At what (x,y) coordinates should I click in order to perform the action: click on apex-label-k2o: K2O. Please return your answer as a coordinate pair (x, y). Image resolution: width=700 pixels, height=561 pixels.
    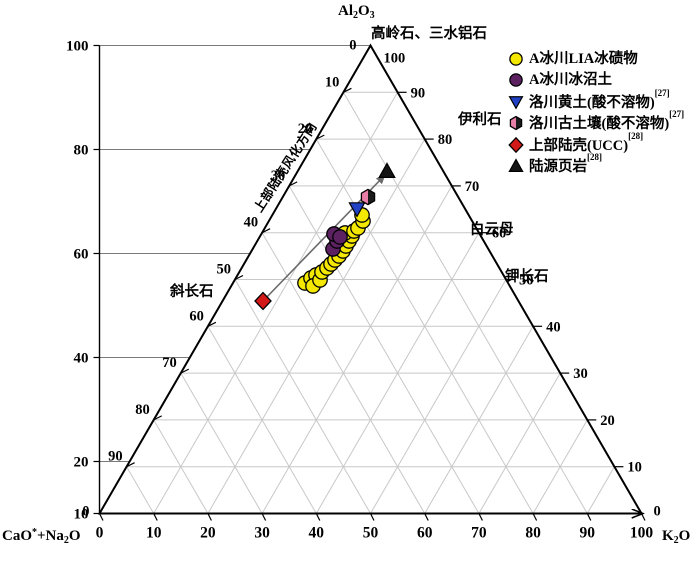
    Looking at the image, I should click on (676, 537).